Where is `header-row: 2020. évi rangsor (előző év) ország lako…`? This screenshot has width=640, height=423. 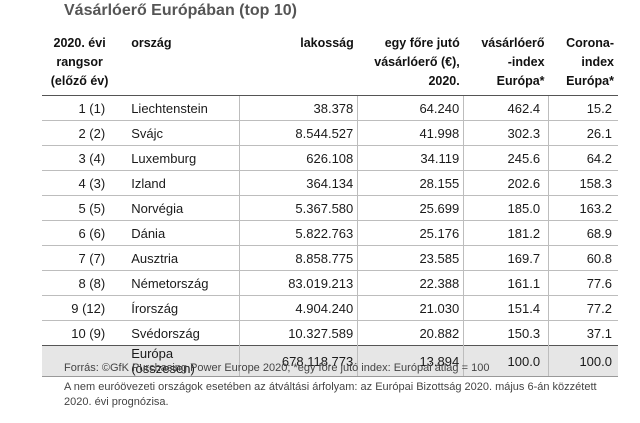
header-row: 2020. évi rangsor (előző év) ország lako… is located at coordinates (330, 64).